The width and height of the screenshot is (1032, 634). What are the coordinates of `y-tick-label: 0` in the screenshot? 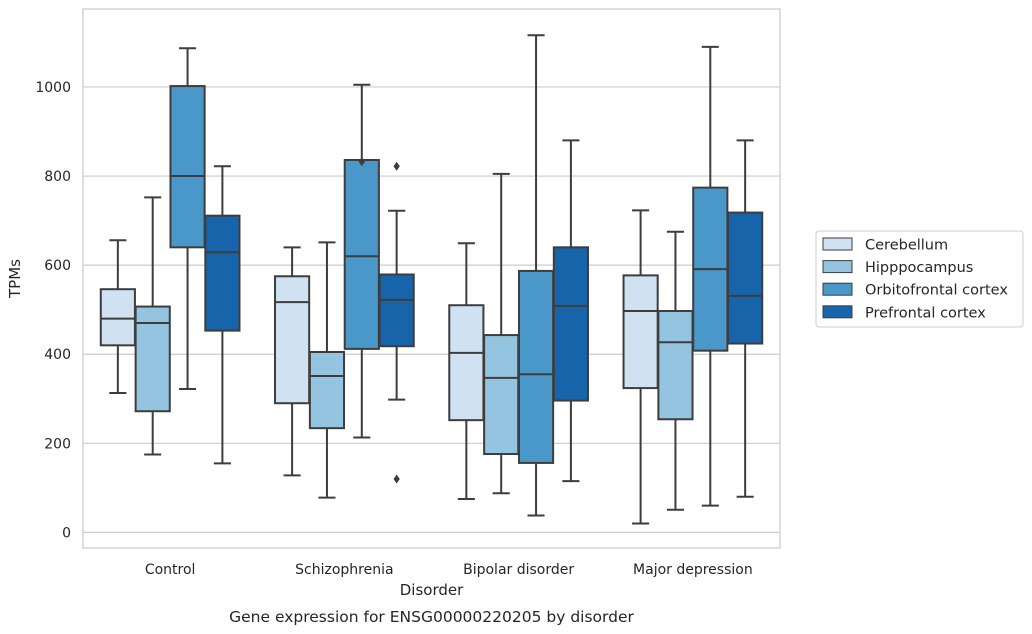 It's located at (66, 533).